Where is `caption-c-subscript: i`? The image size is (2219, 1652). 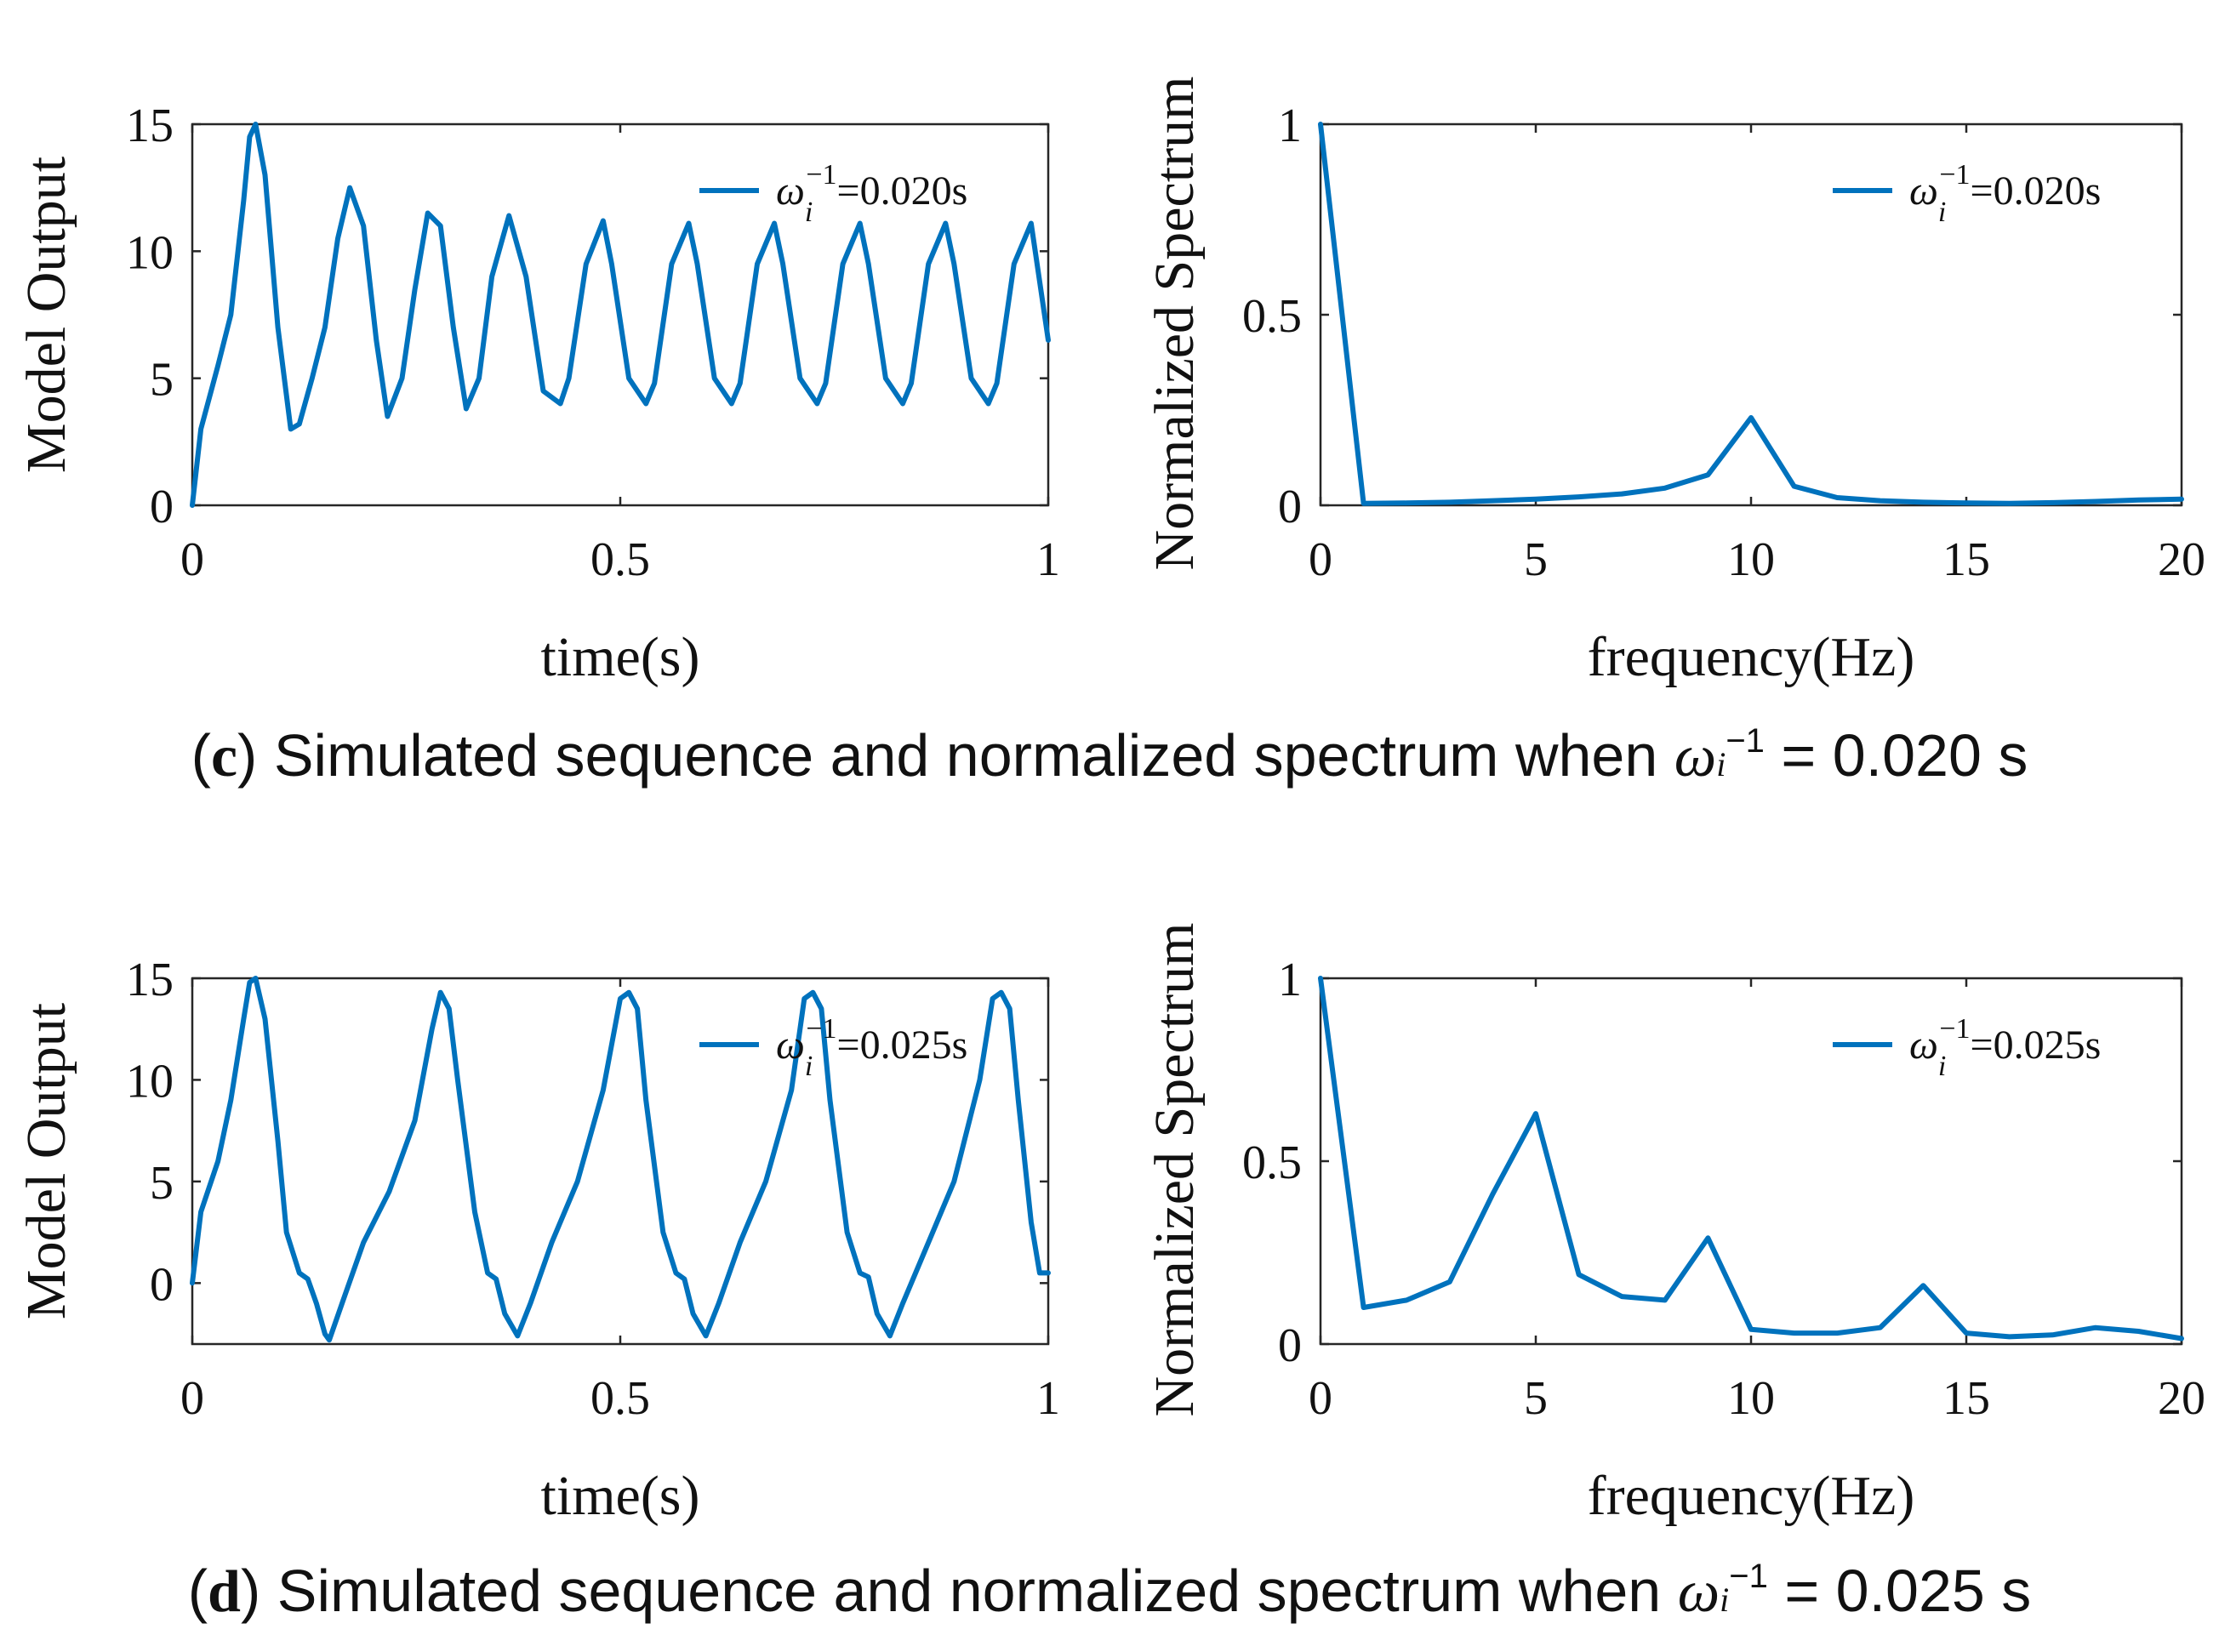
caption-c-subscript: i is located at coordinates (1721, 764).